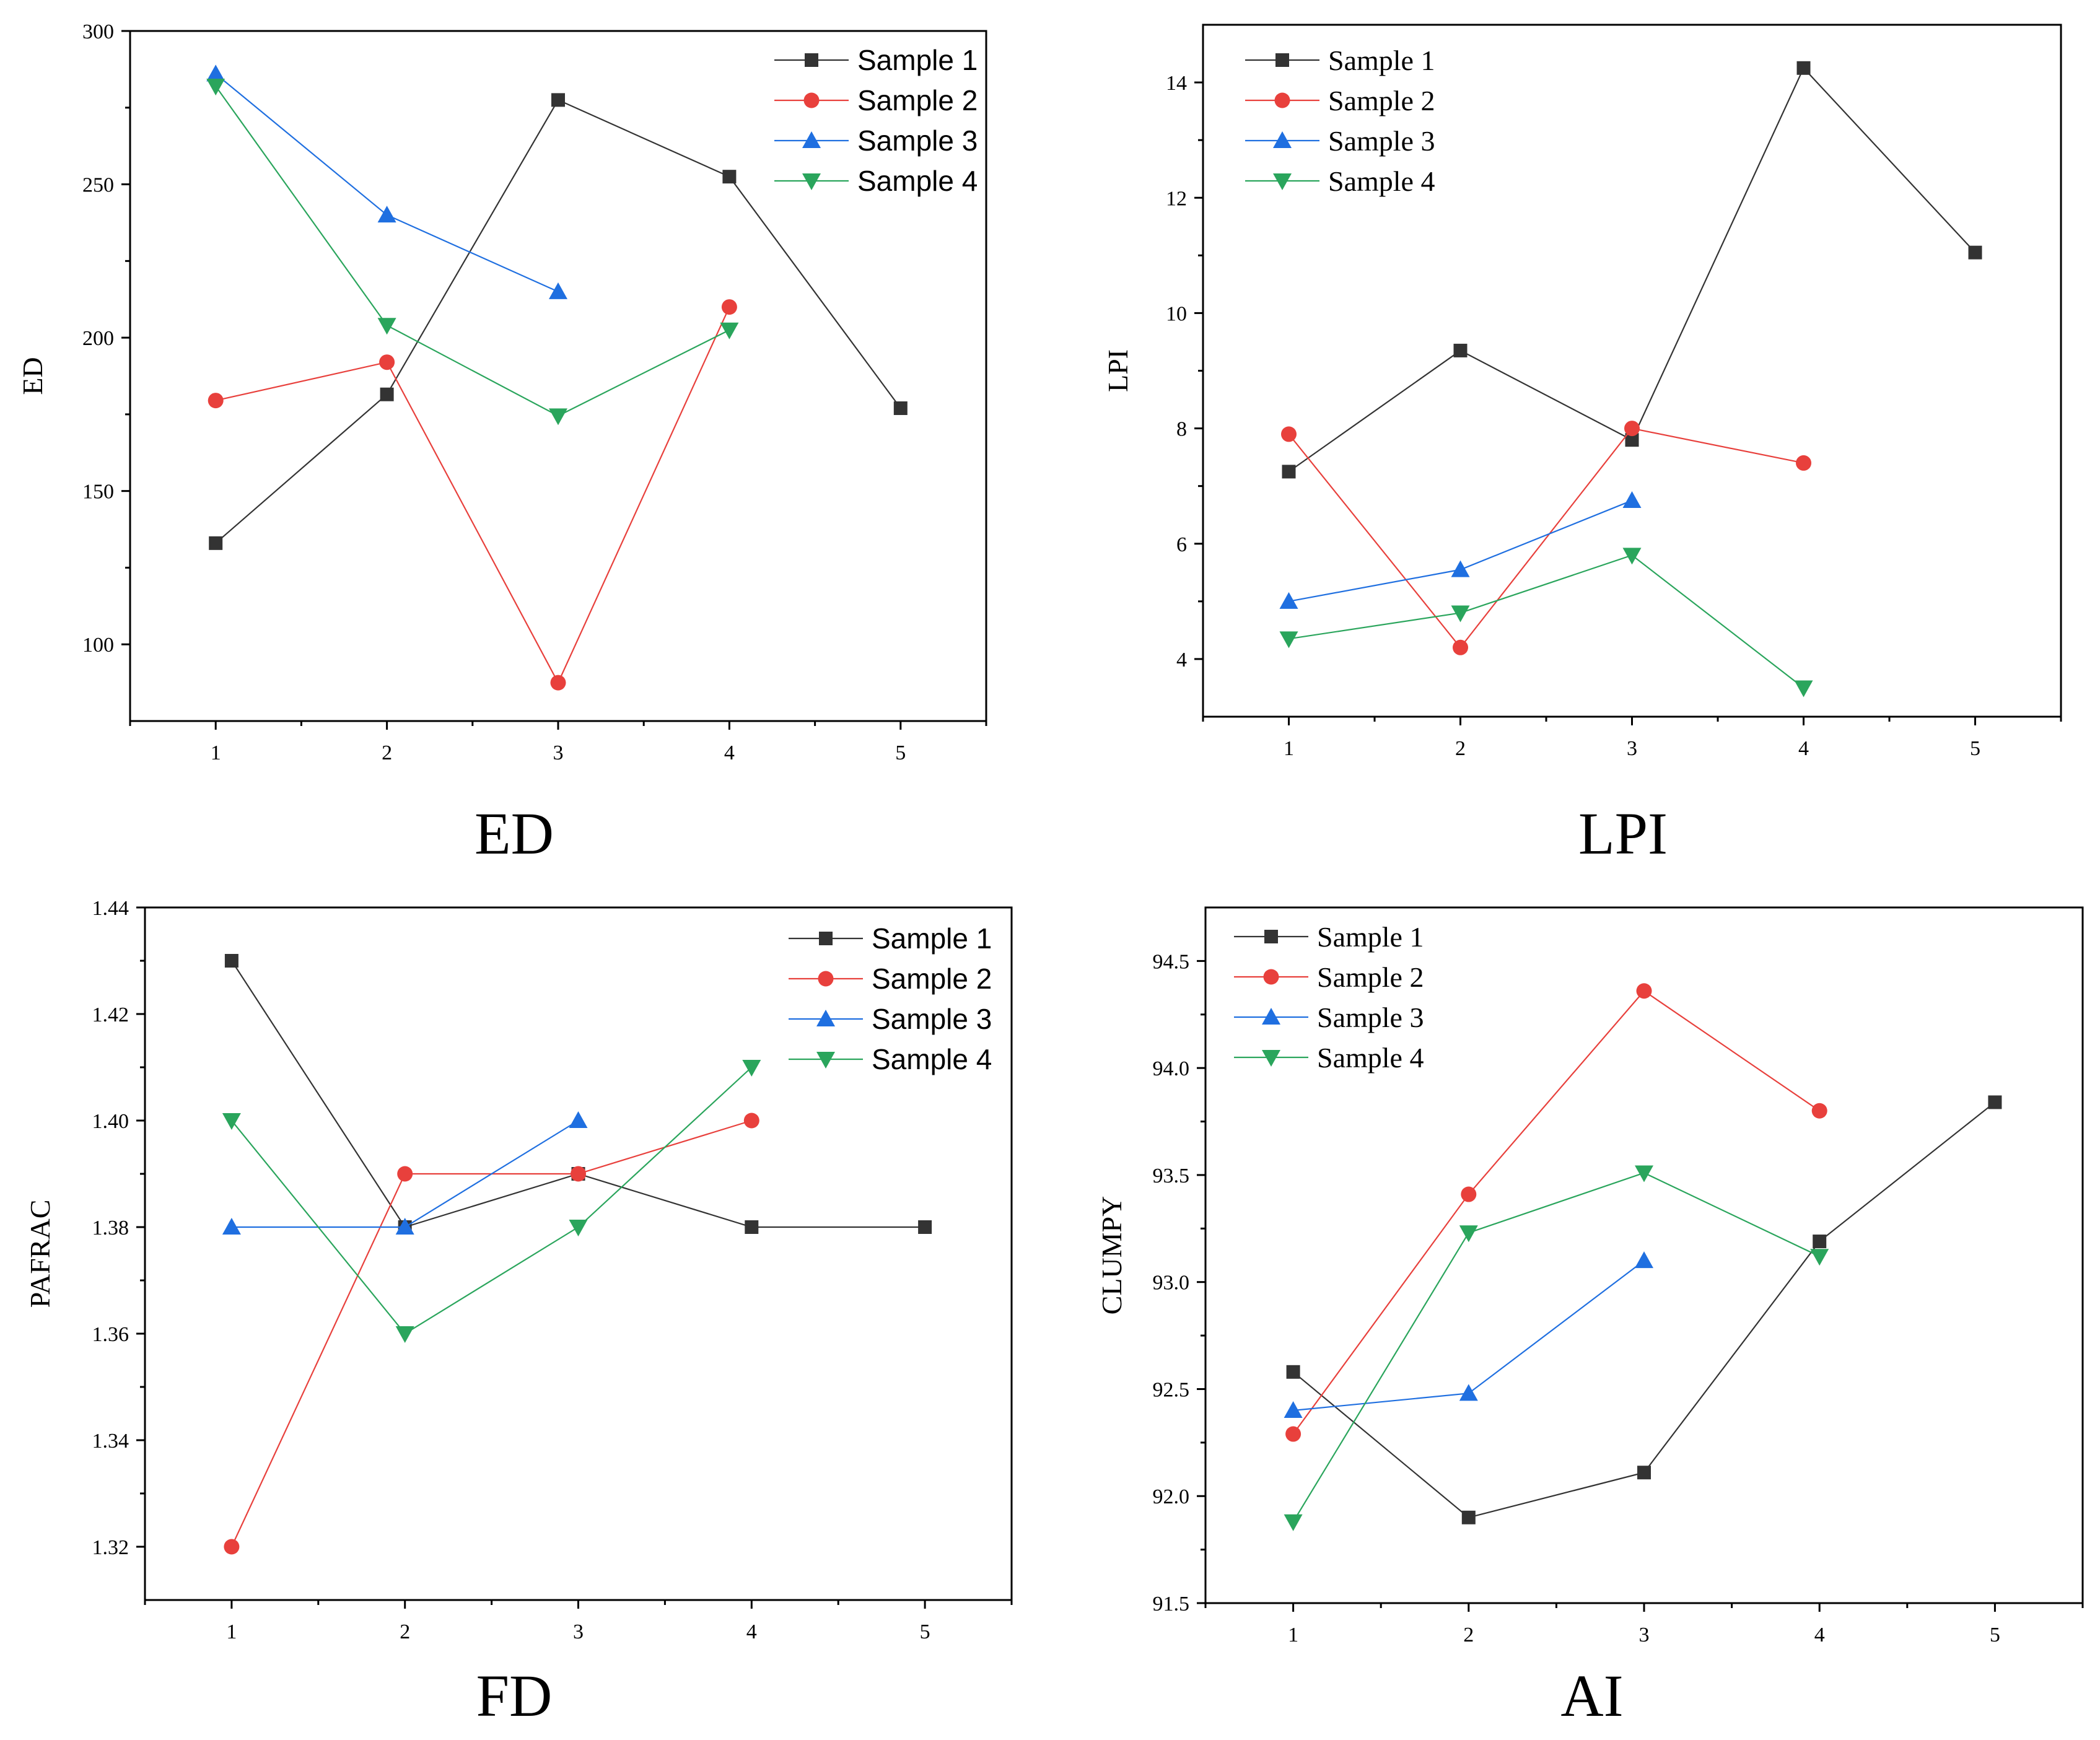 The image size is (2100, 1740). Describe the element at coordinates (1181, 544) in the screenshot. I see `y-tick-label: 6` at that location.